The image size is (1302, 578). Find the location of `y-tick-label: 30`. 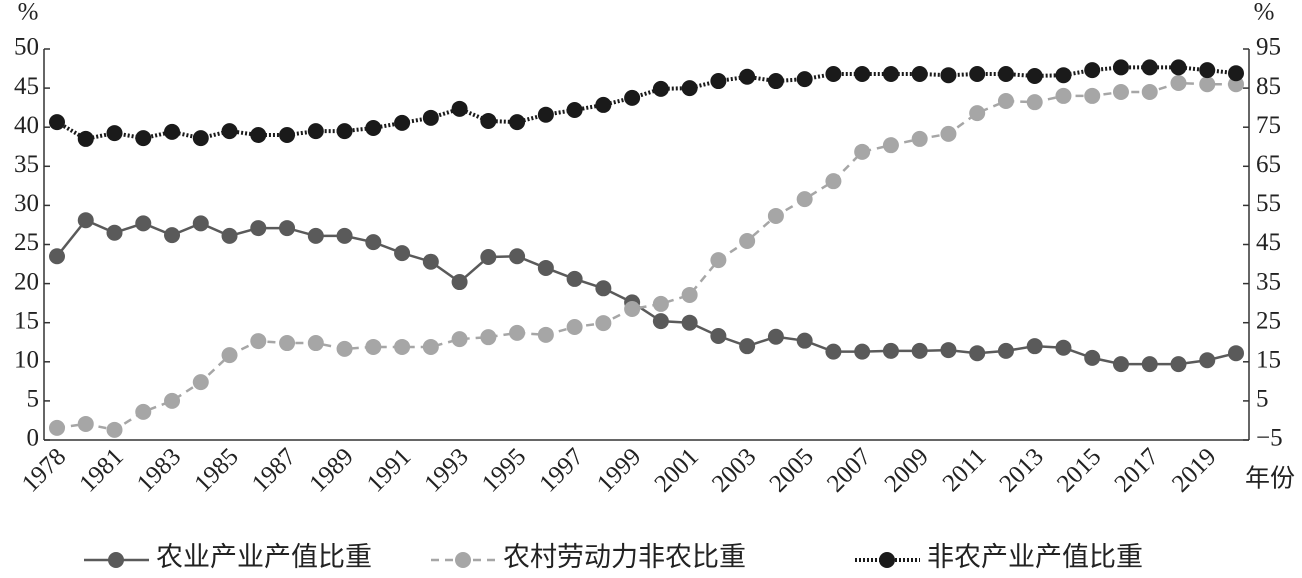

y-tick-label: 30 is located at coordinates (26, 203).